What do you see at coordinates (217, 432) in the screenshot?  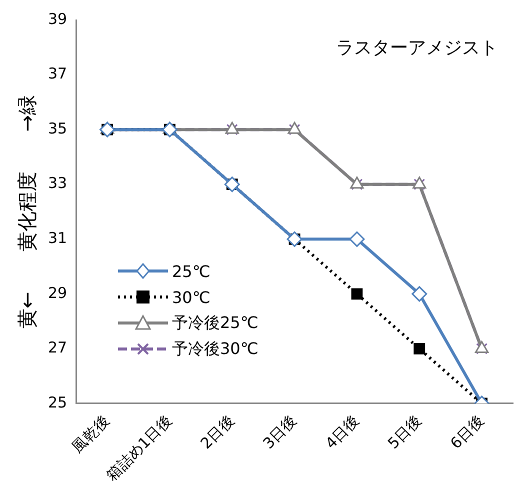 I see `x-tick-label: 2日後` at bounding box center [217, 432].